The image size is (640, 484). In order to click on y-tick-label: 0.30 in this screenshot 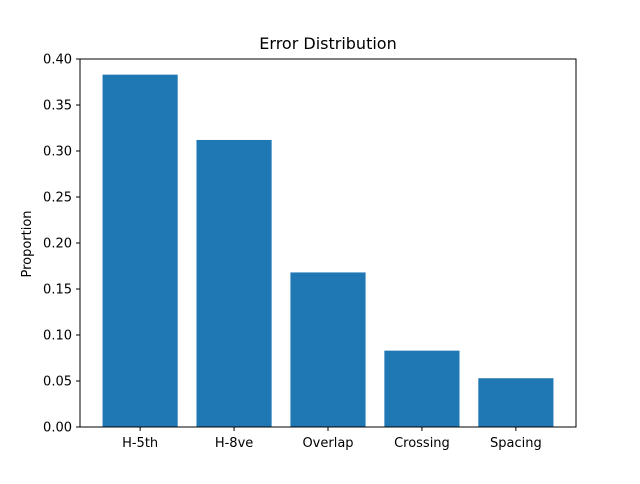, I will do `click(57, 152)`.